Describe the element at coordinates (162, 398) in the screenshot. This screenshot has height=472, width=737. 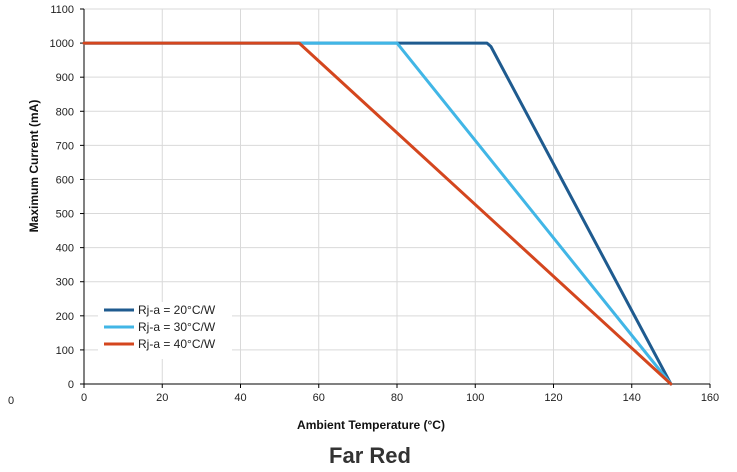
I see `x-tick-label: 20` at that location.